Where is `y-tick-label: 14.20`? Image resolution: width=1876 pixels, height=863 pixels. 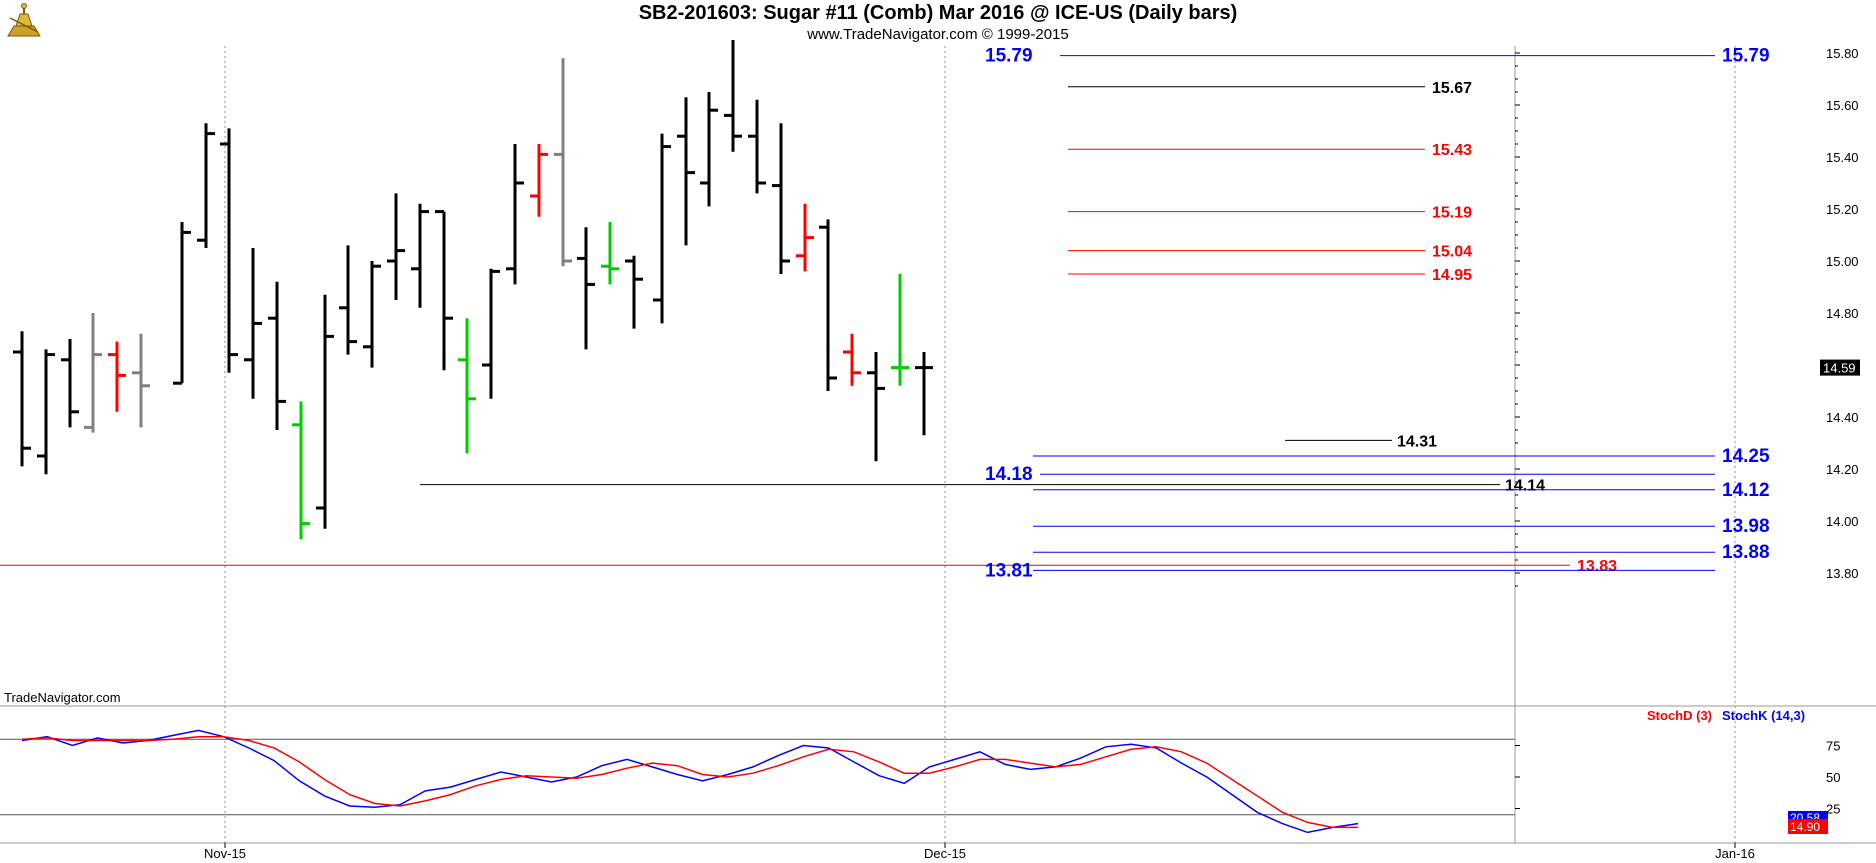 y-tick-label: 14.20 is located at coordinates (1842, 469).